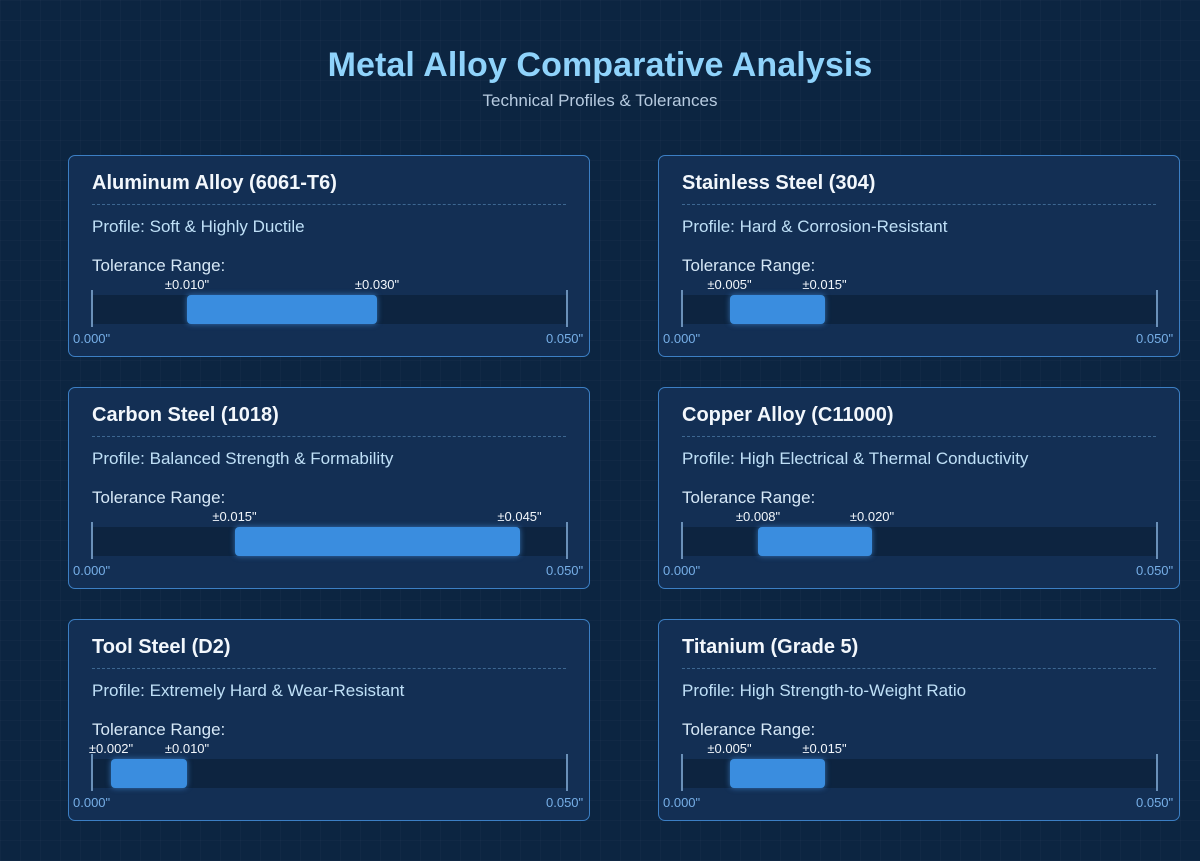  I want to click on alloy-name: Titanium (Grade 5), so click(770, 647).